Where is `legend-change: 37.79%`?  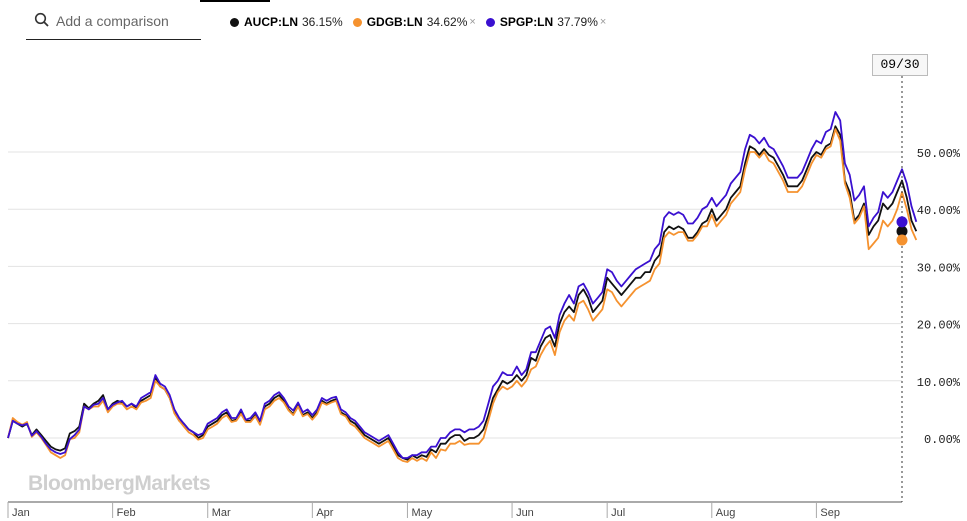 legend-change: 37.79% is located at coordinates (577, 22).